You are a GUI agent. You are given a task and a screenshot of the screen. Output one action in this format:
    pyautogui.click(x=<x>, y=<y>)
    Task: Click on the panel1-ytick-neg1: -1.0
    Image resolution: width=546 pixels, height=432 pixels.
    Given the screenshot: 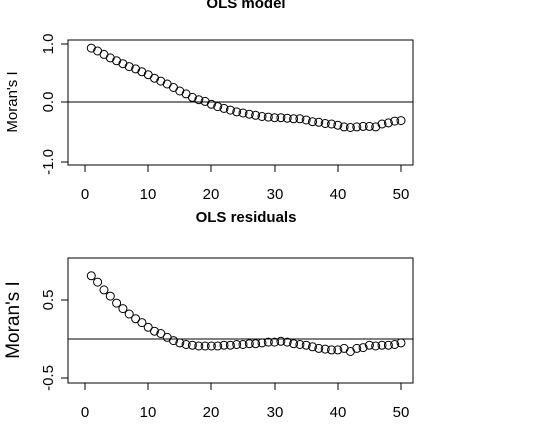 What is the action you would take?
    pyautogui.click(x=48, y=162)
    